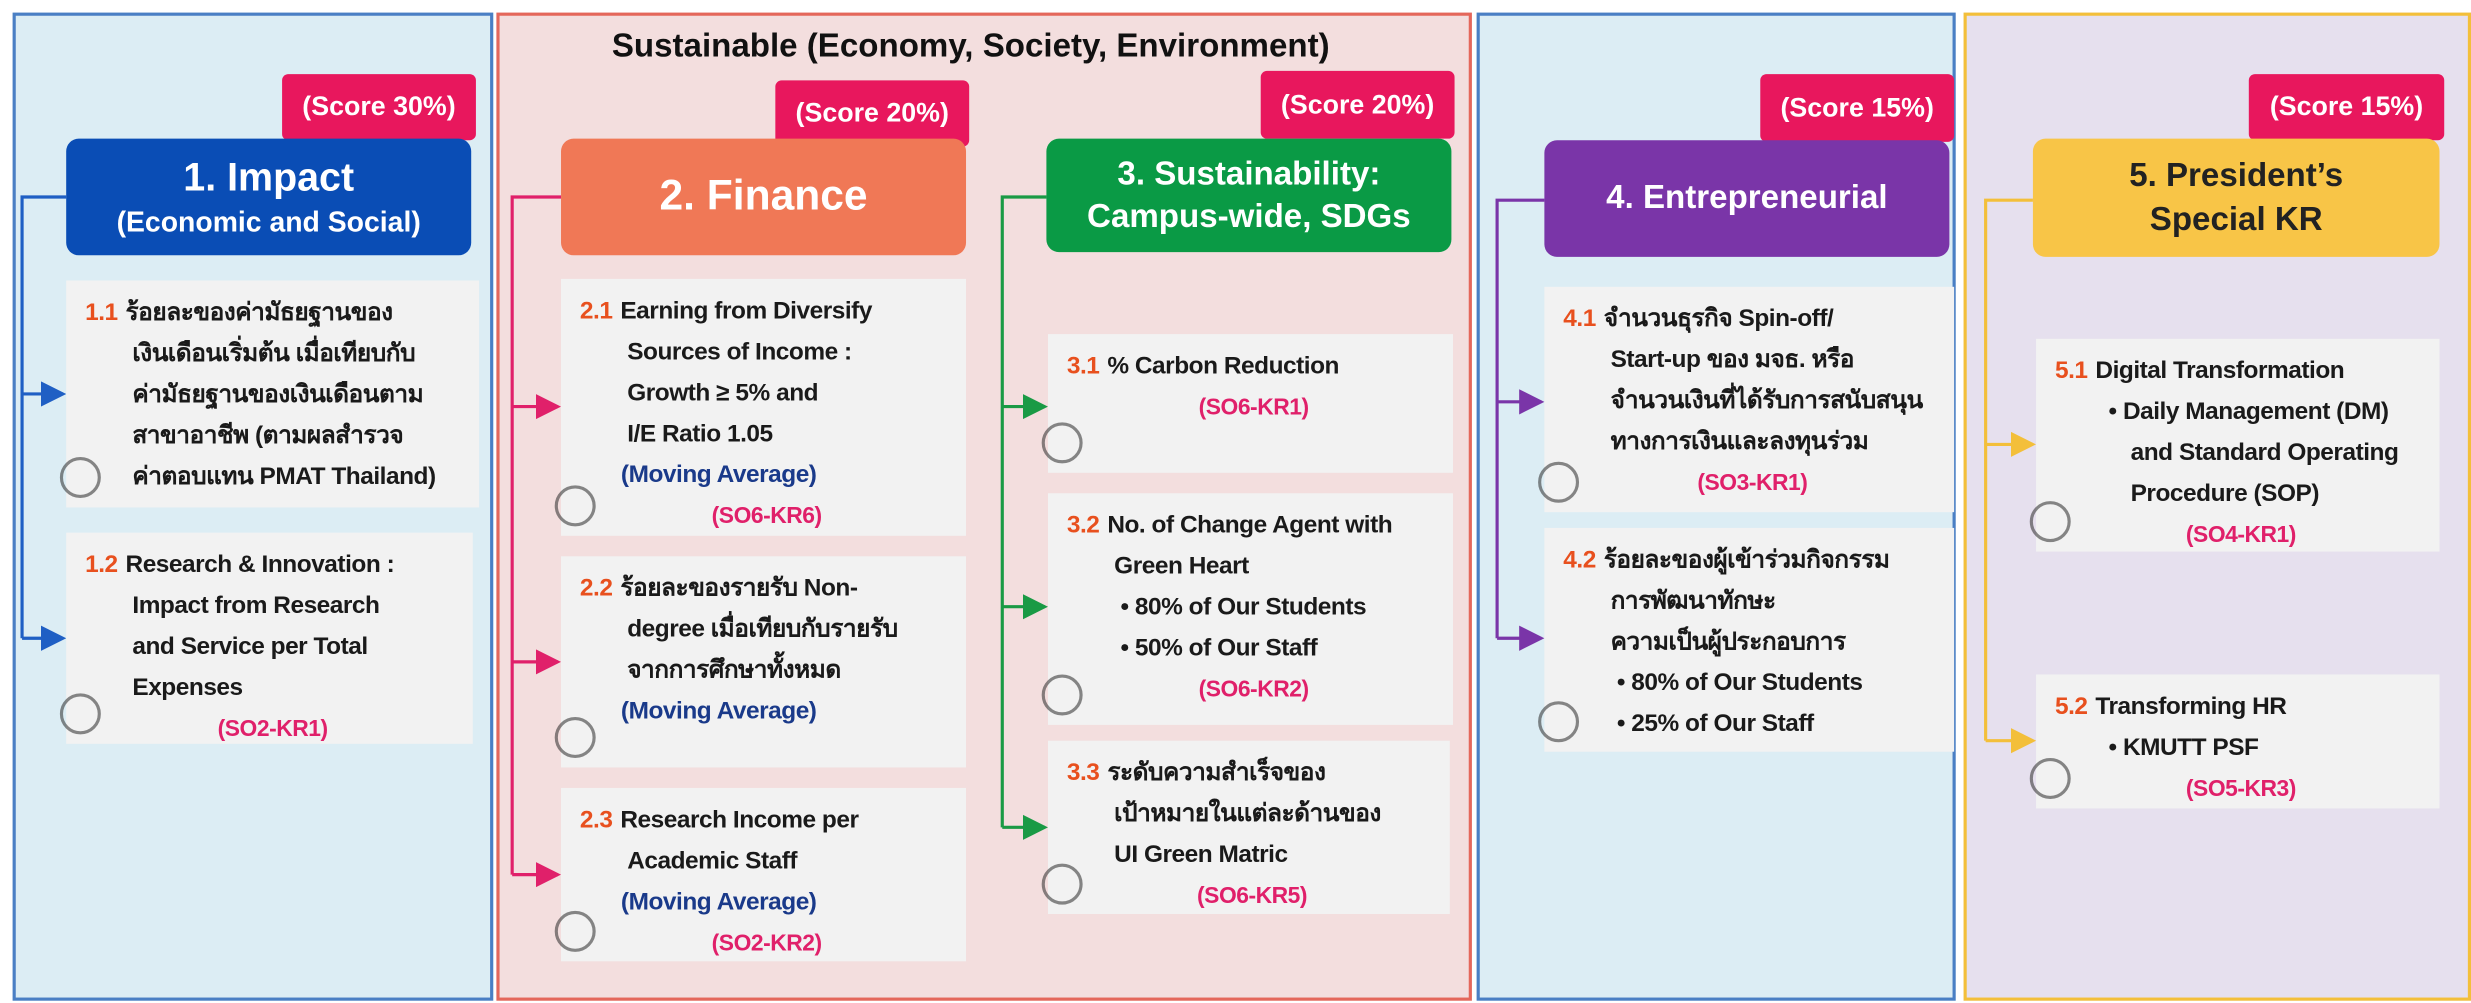 The width and height of the screenshot is (2471, 1003). What do you see at coordinates (1579, 560) in the screenshot?
I see `item-code: 4.2` at bounding box center [1579, 560].